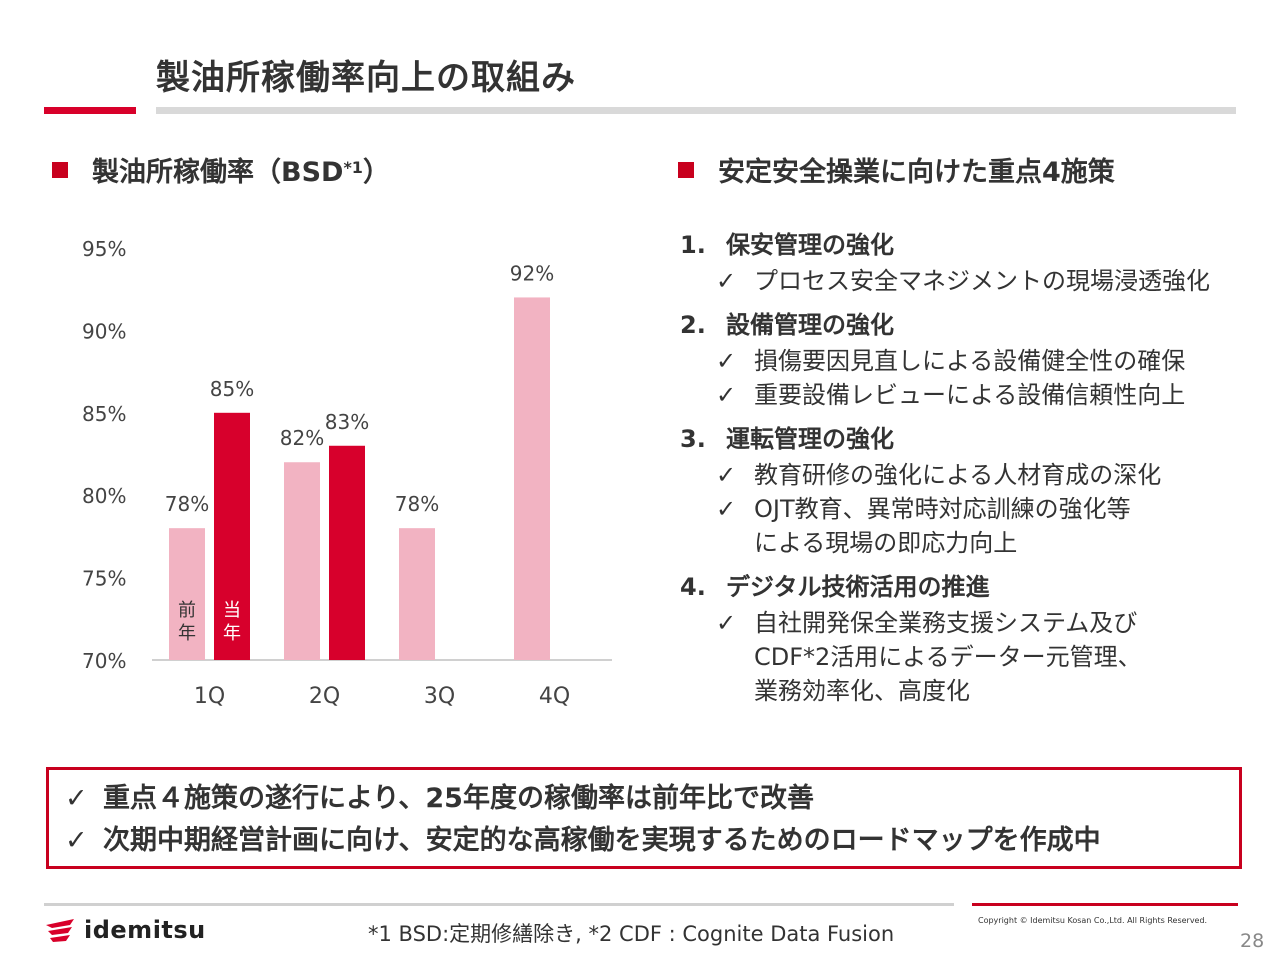  I want to click on measure-number: 1., so click(693, 245).